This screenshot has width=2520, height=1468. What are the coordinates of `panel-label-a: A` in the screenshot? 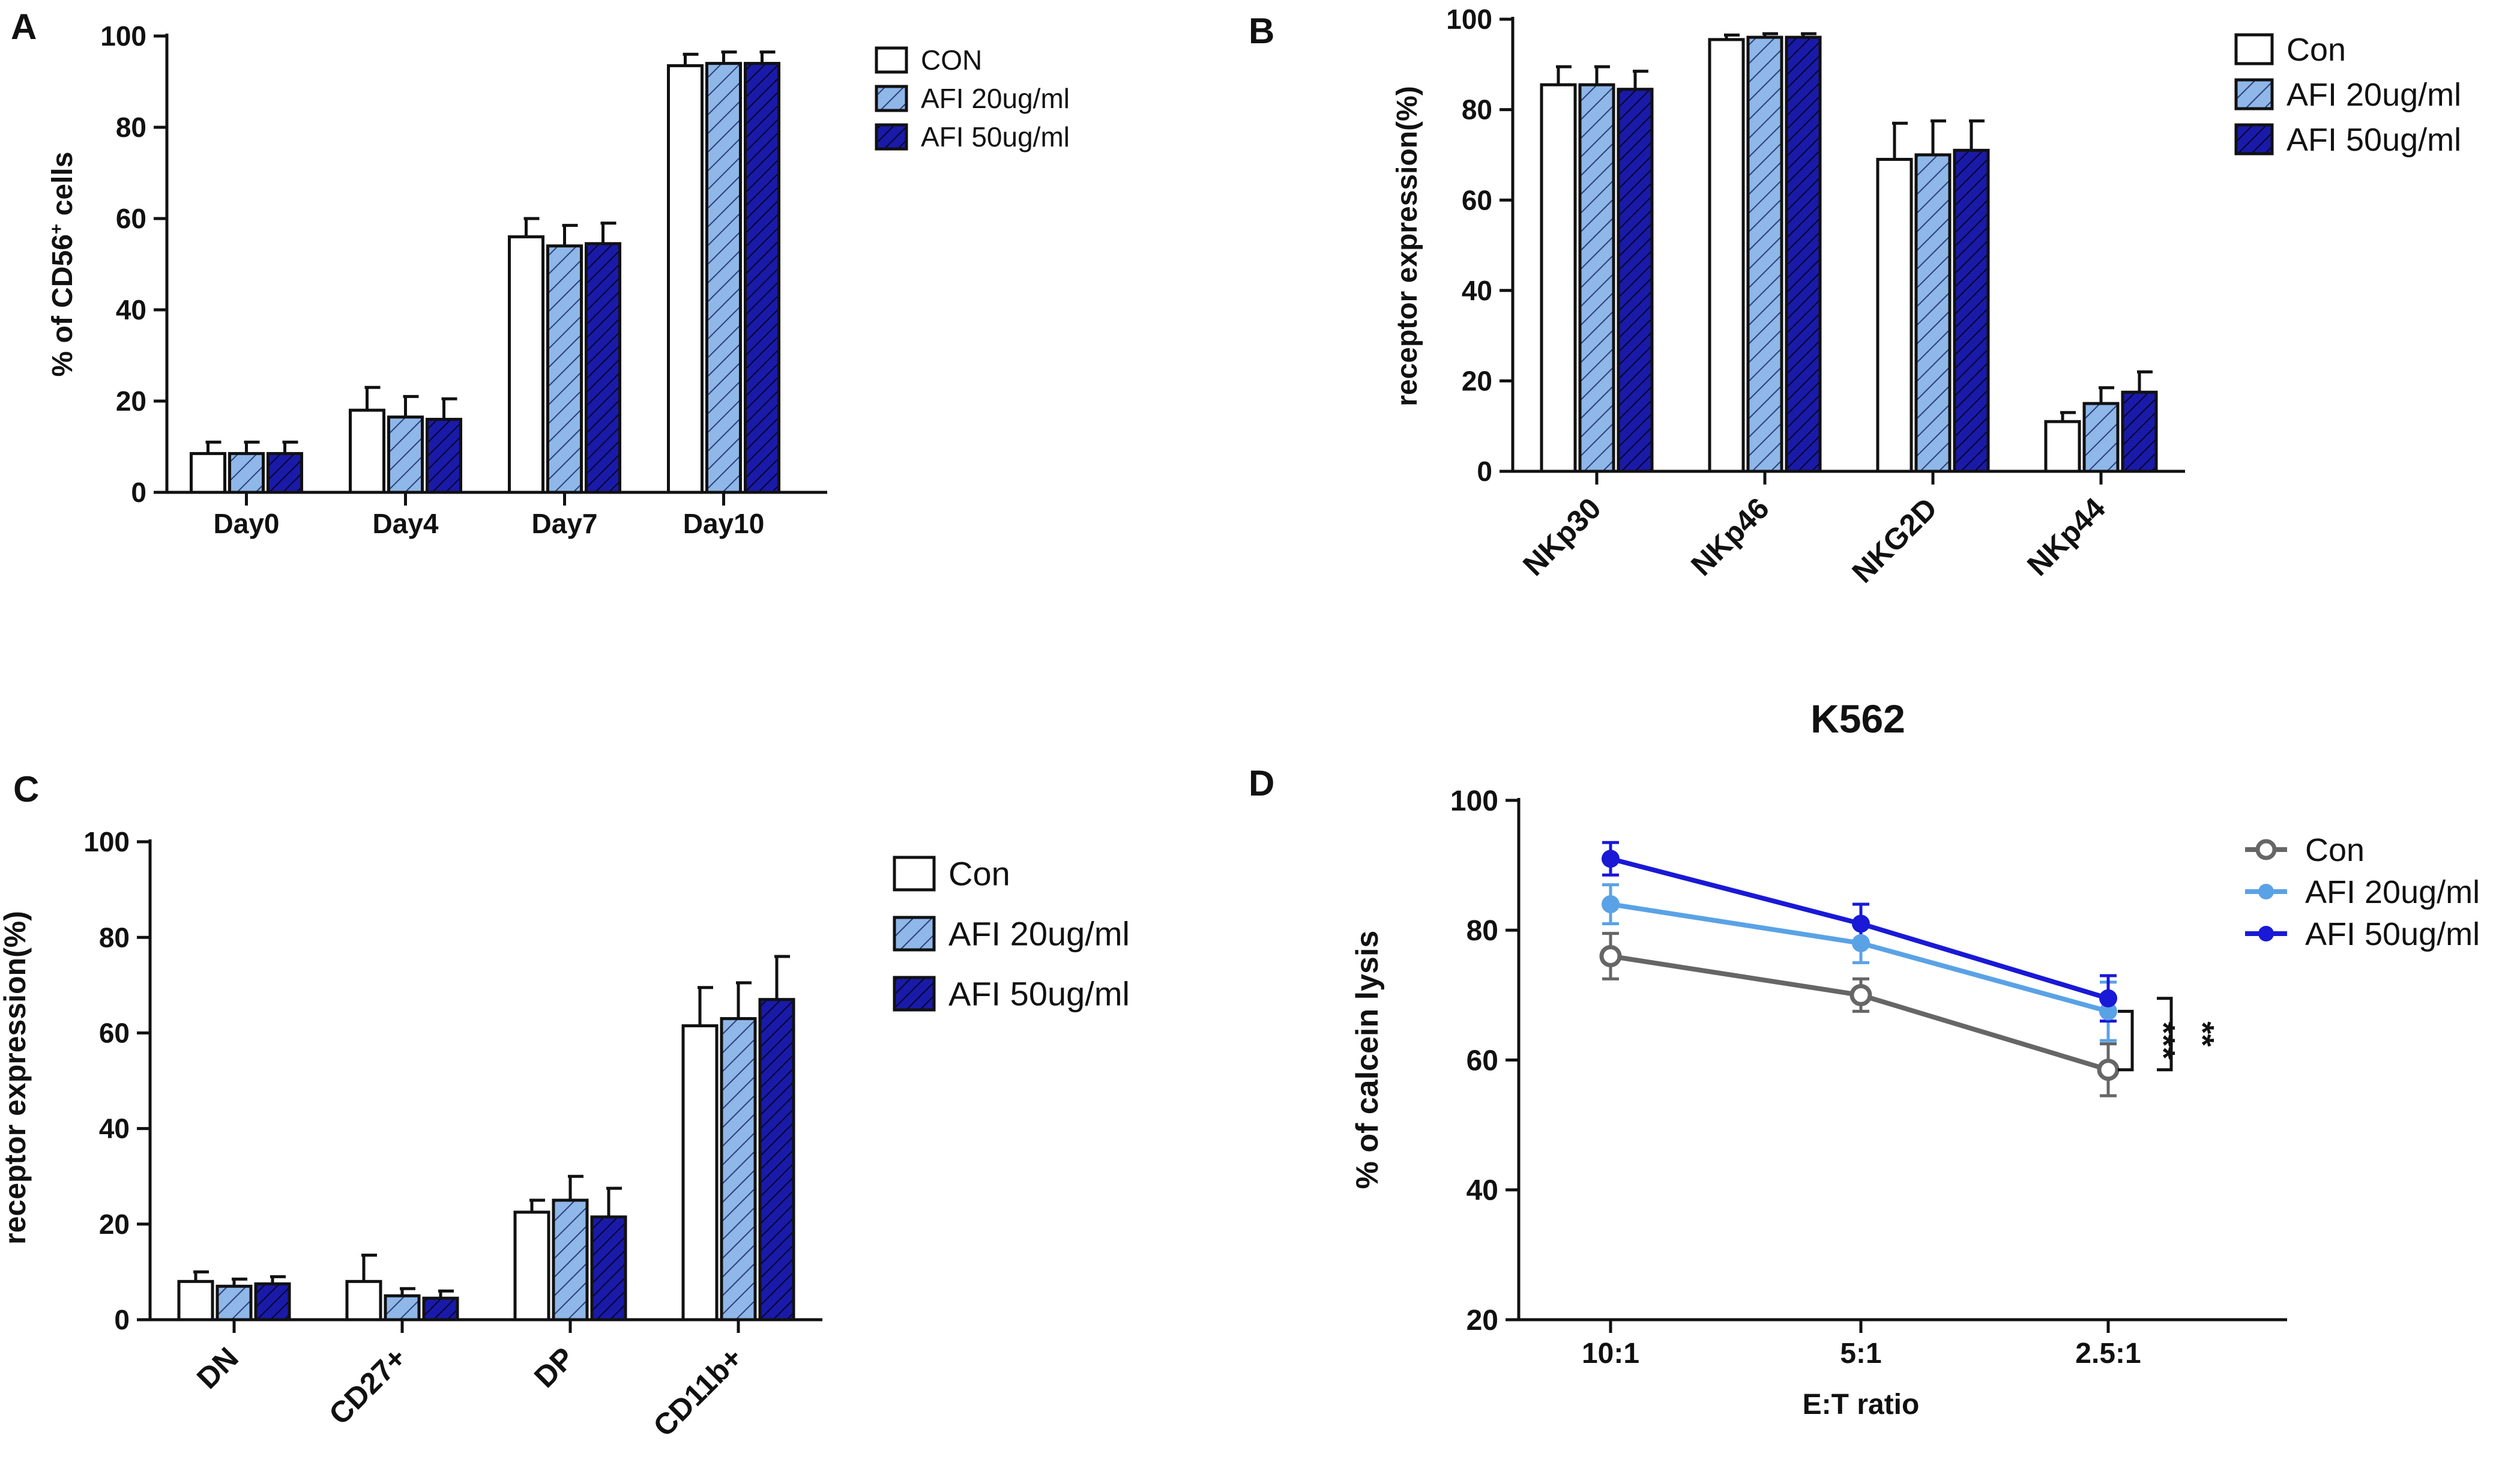 It's located at (24, 27).